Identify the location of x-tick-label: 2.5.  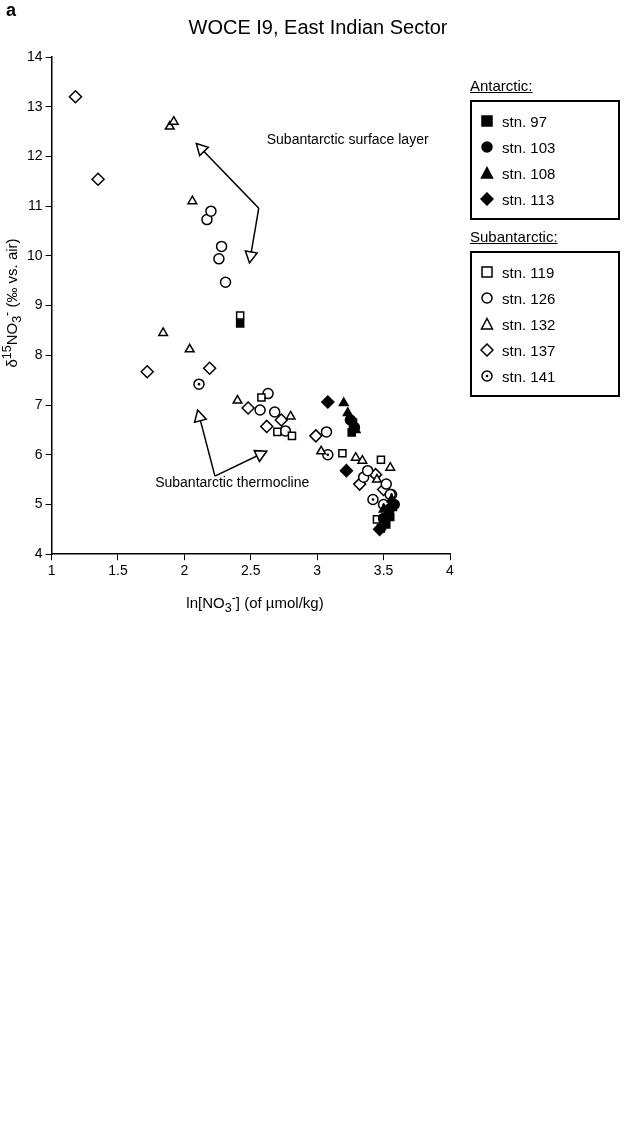
(251, 570).